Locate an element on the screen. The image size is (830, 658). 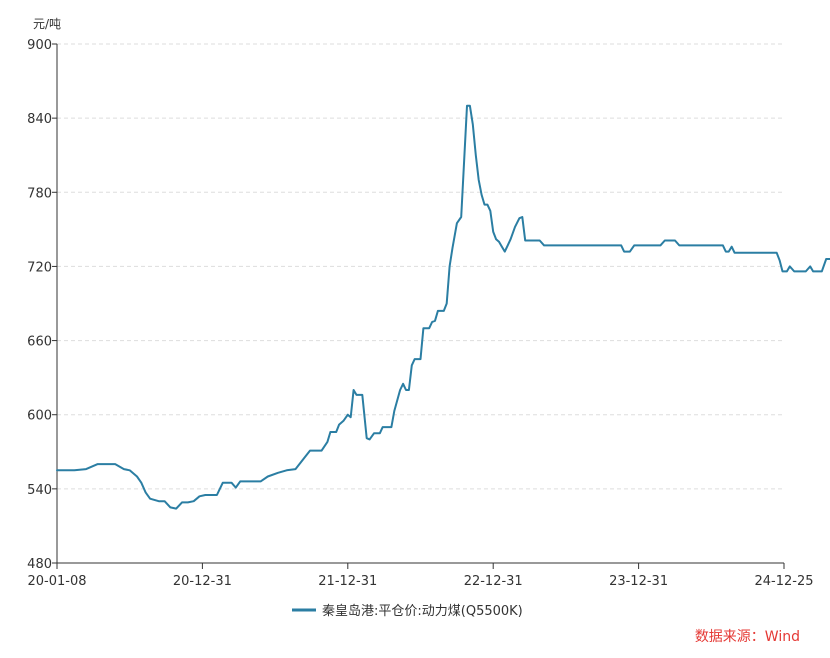
y-axis-ticks: 480 540 600 660 720 780 840 900 is located at coordinates (42, 305).